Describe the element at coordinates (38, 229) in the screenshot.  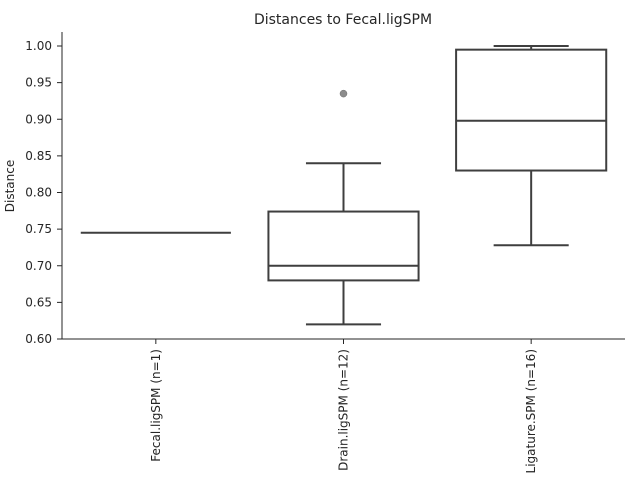
I see `y-tick-label: 0.75` at that location.